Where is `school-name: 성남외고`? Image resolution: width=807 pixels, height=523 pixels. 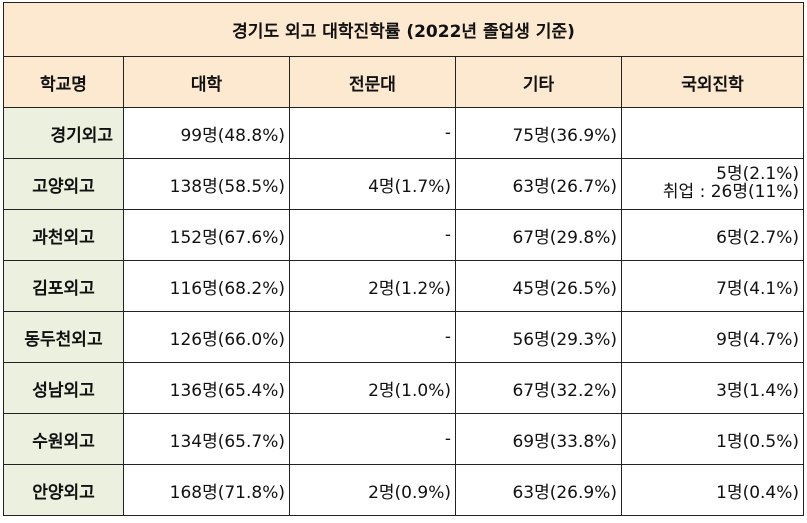 school-name: 성남외고 is located at coordinates (63, 388).